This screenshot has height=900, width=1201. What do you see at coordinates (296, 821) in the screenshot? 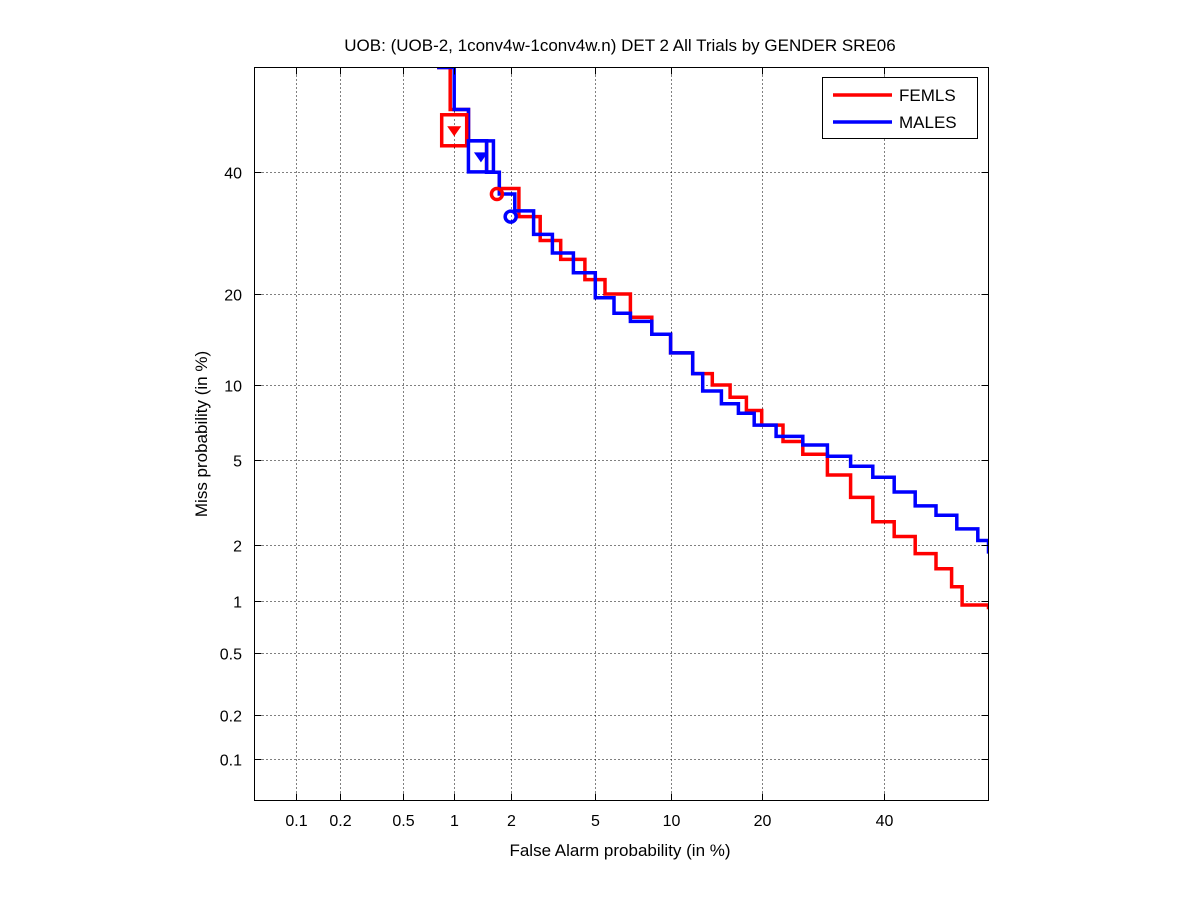
I see `x-tick-label: 0.1` at bounding box center [296, 821].